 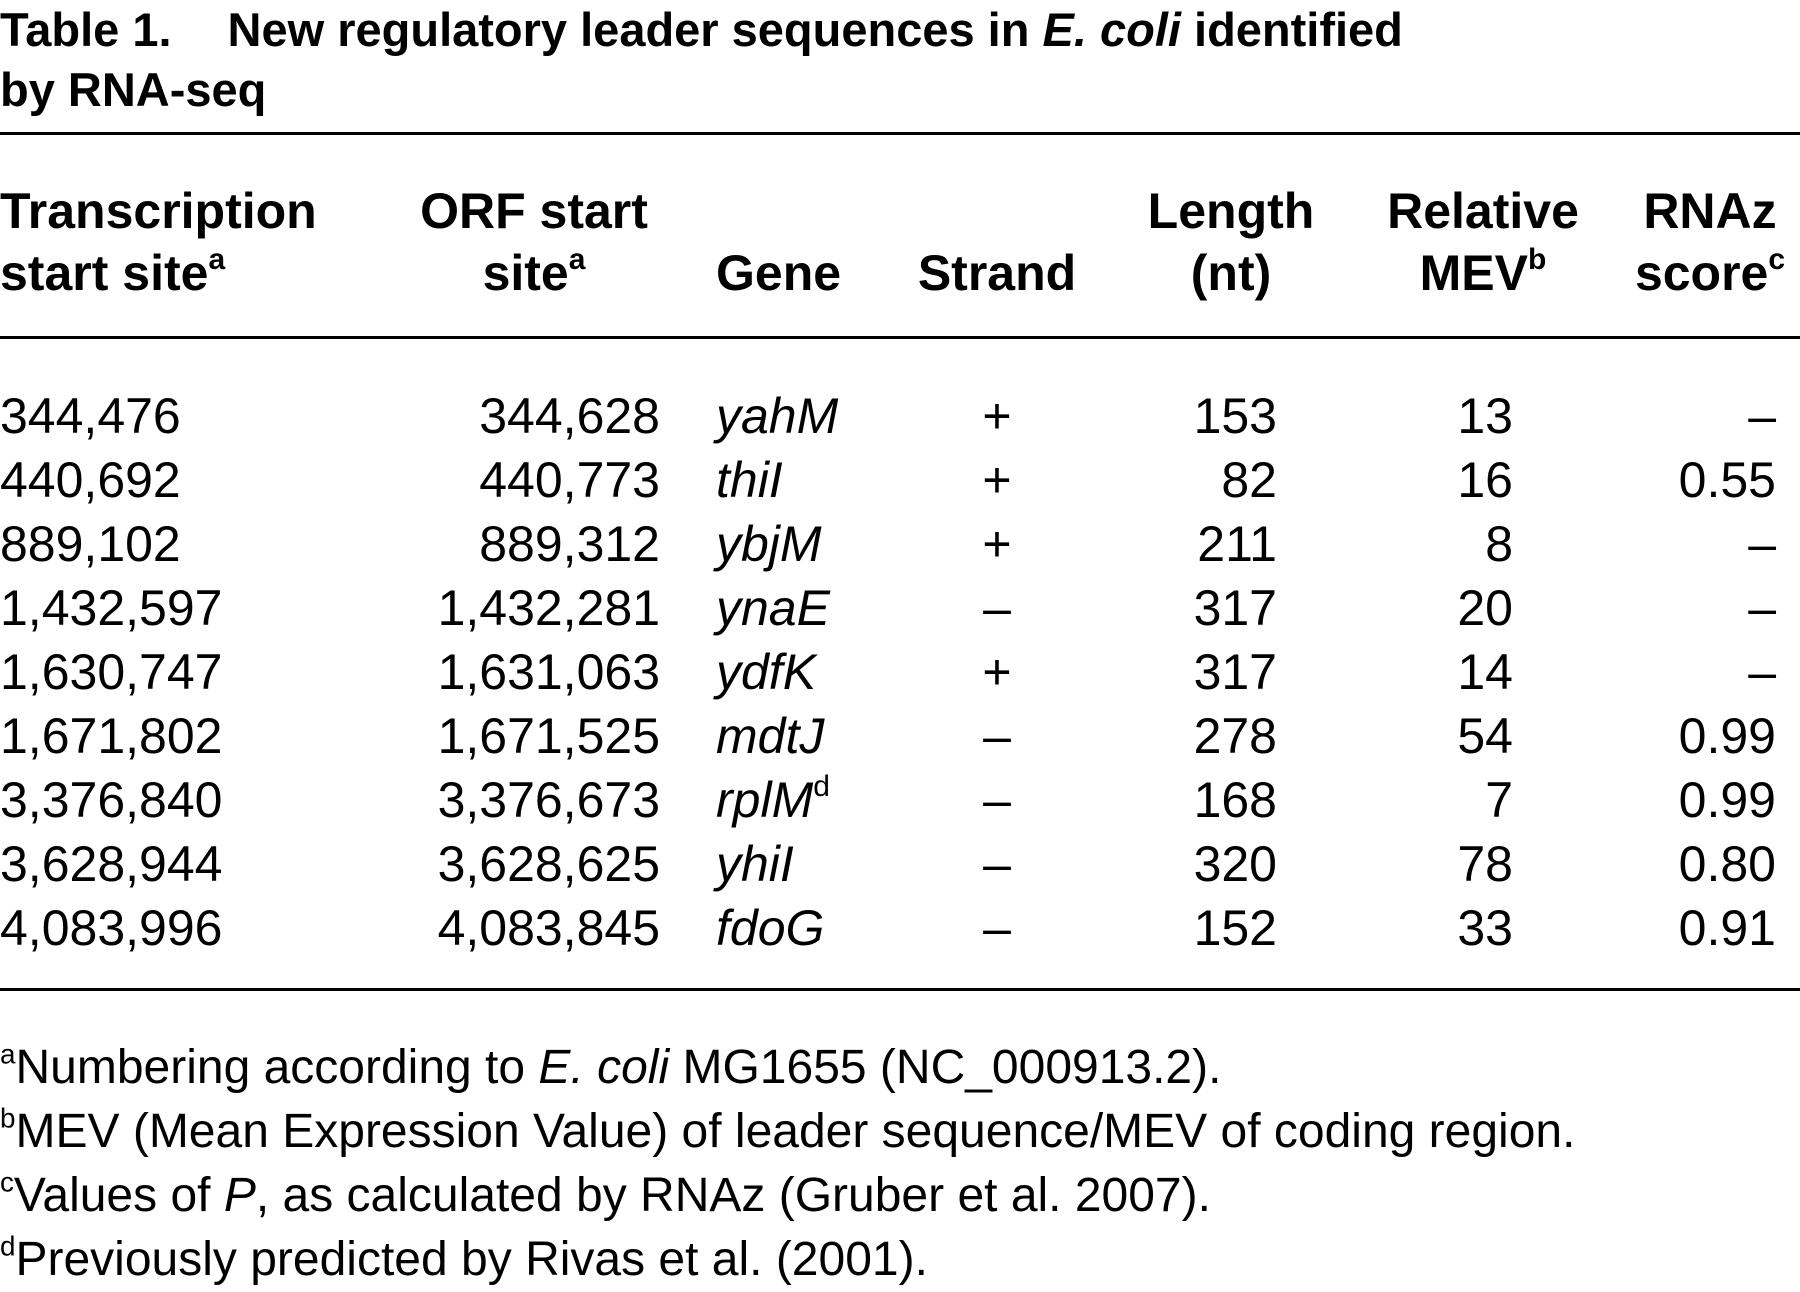 What do you see at coordinates (769, 544) in the screenshot?
I see `cell: ybjM` at bounding box center [769, 544].